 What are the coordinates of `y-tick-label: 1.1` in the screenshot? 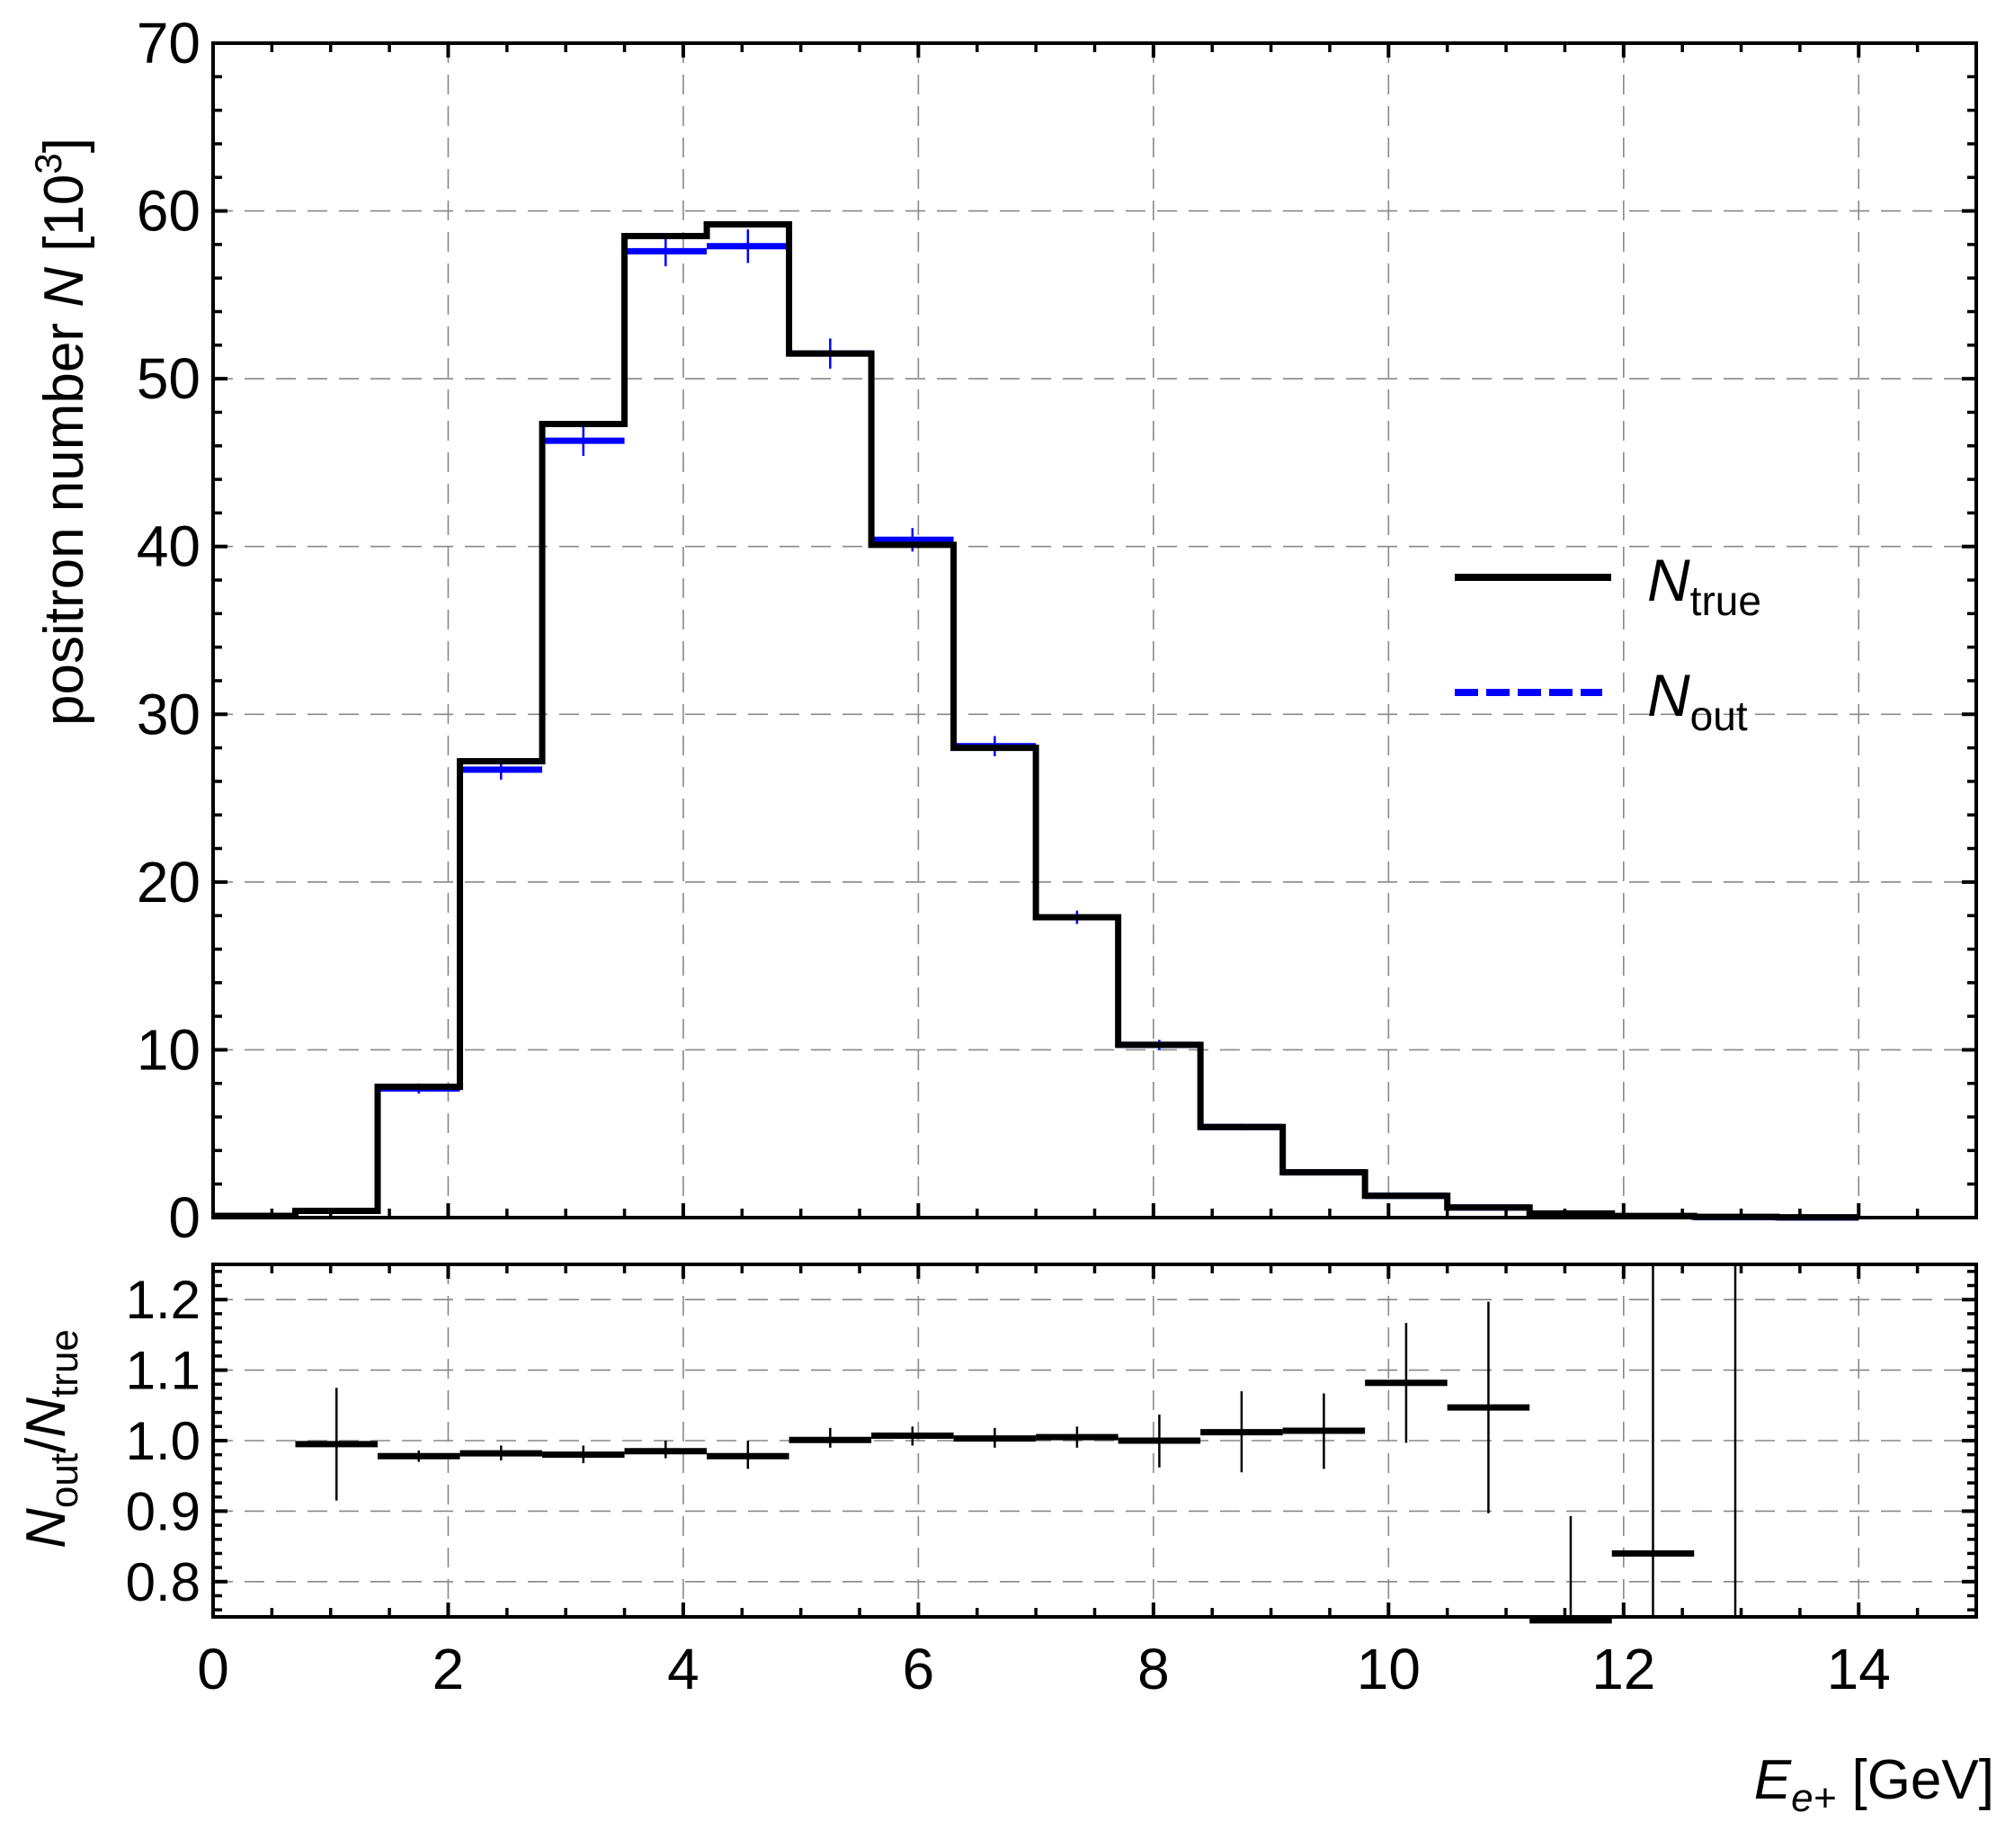 It's located at (163, 1371).